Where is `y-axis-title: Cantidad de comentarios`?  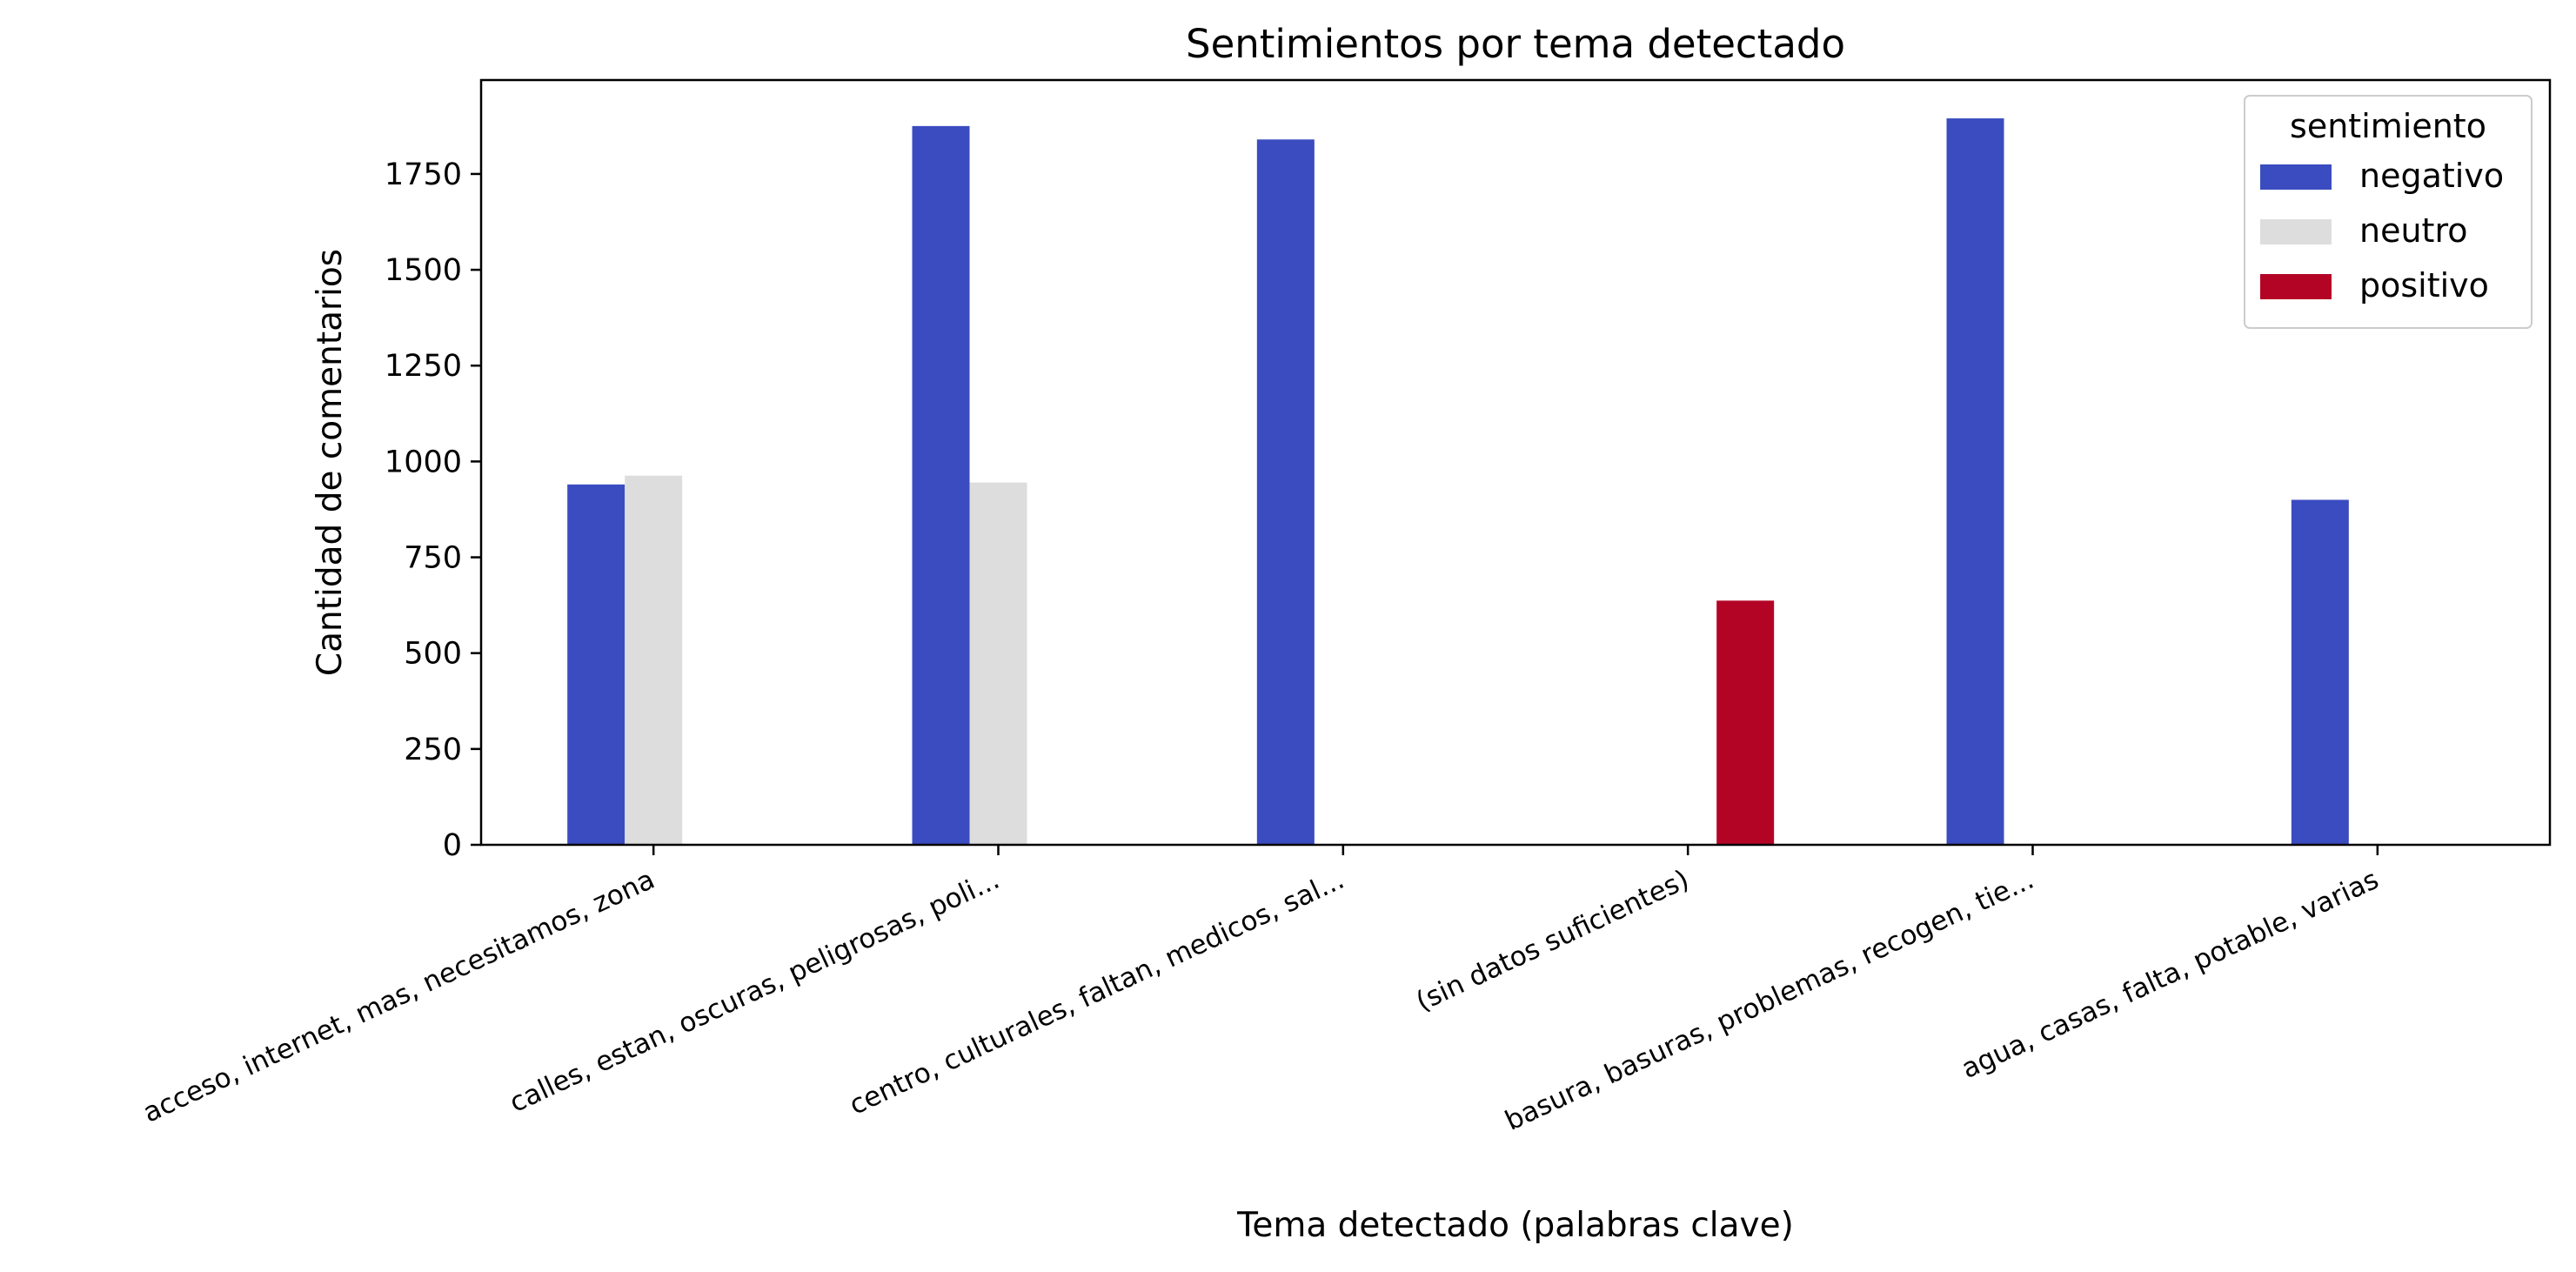 y-axis-title: Cantidad de comentarios is located at coordinates (330, 462).